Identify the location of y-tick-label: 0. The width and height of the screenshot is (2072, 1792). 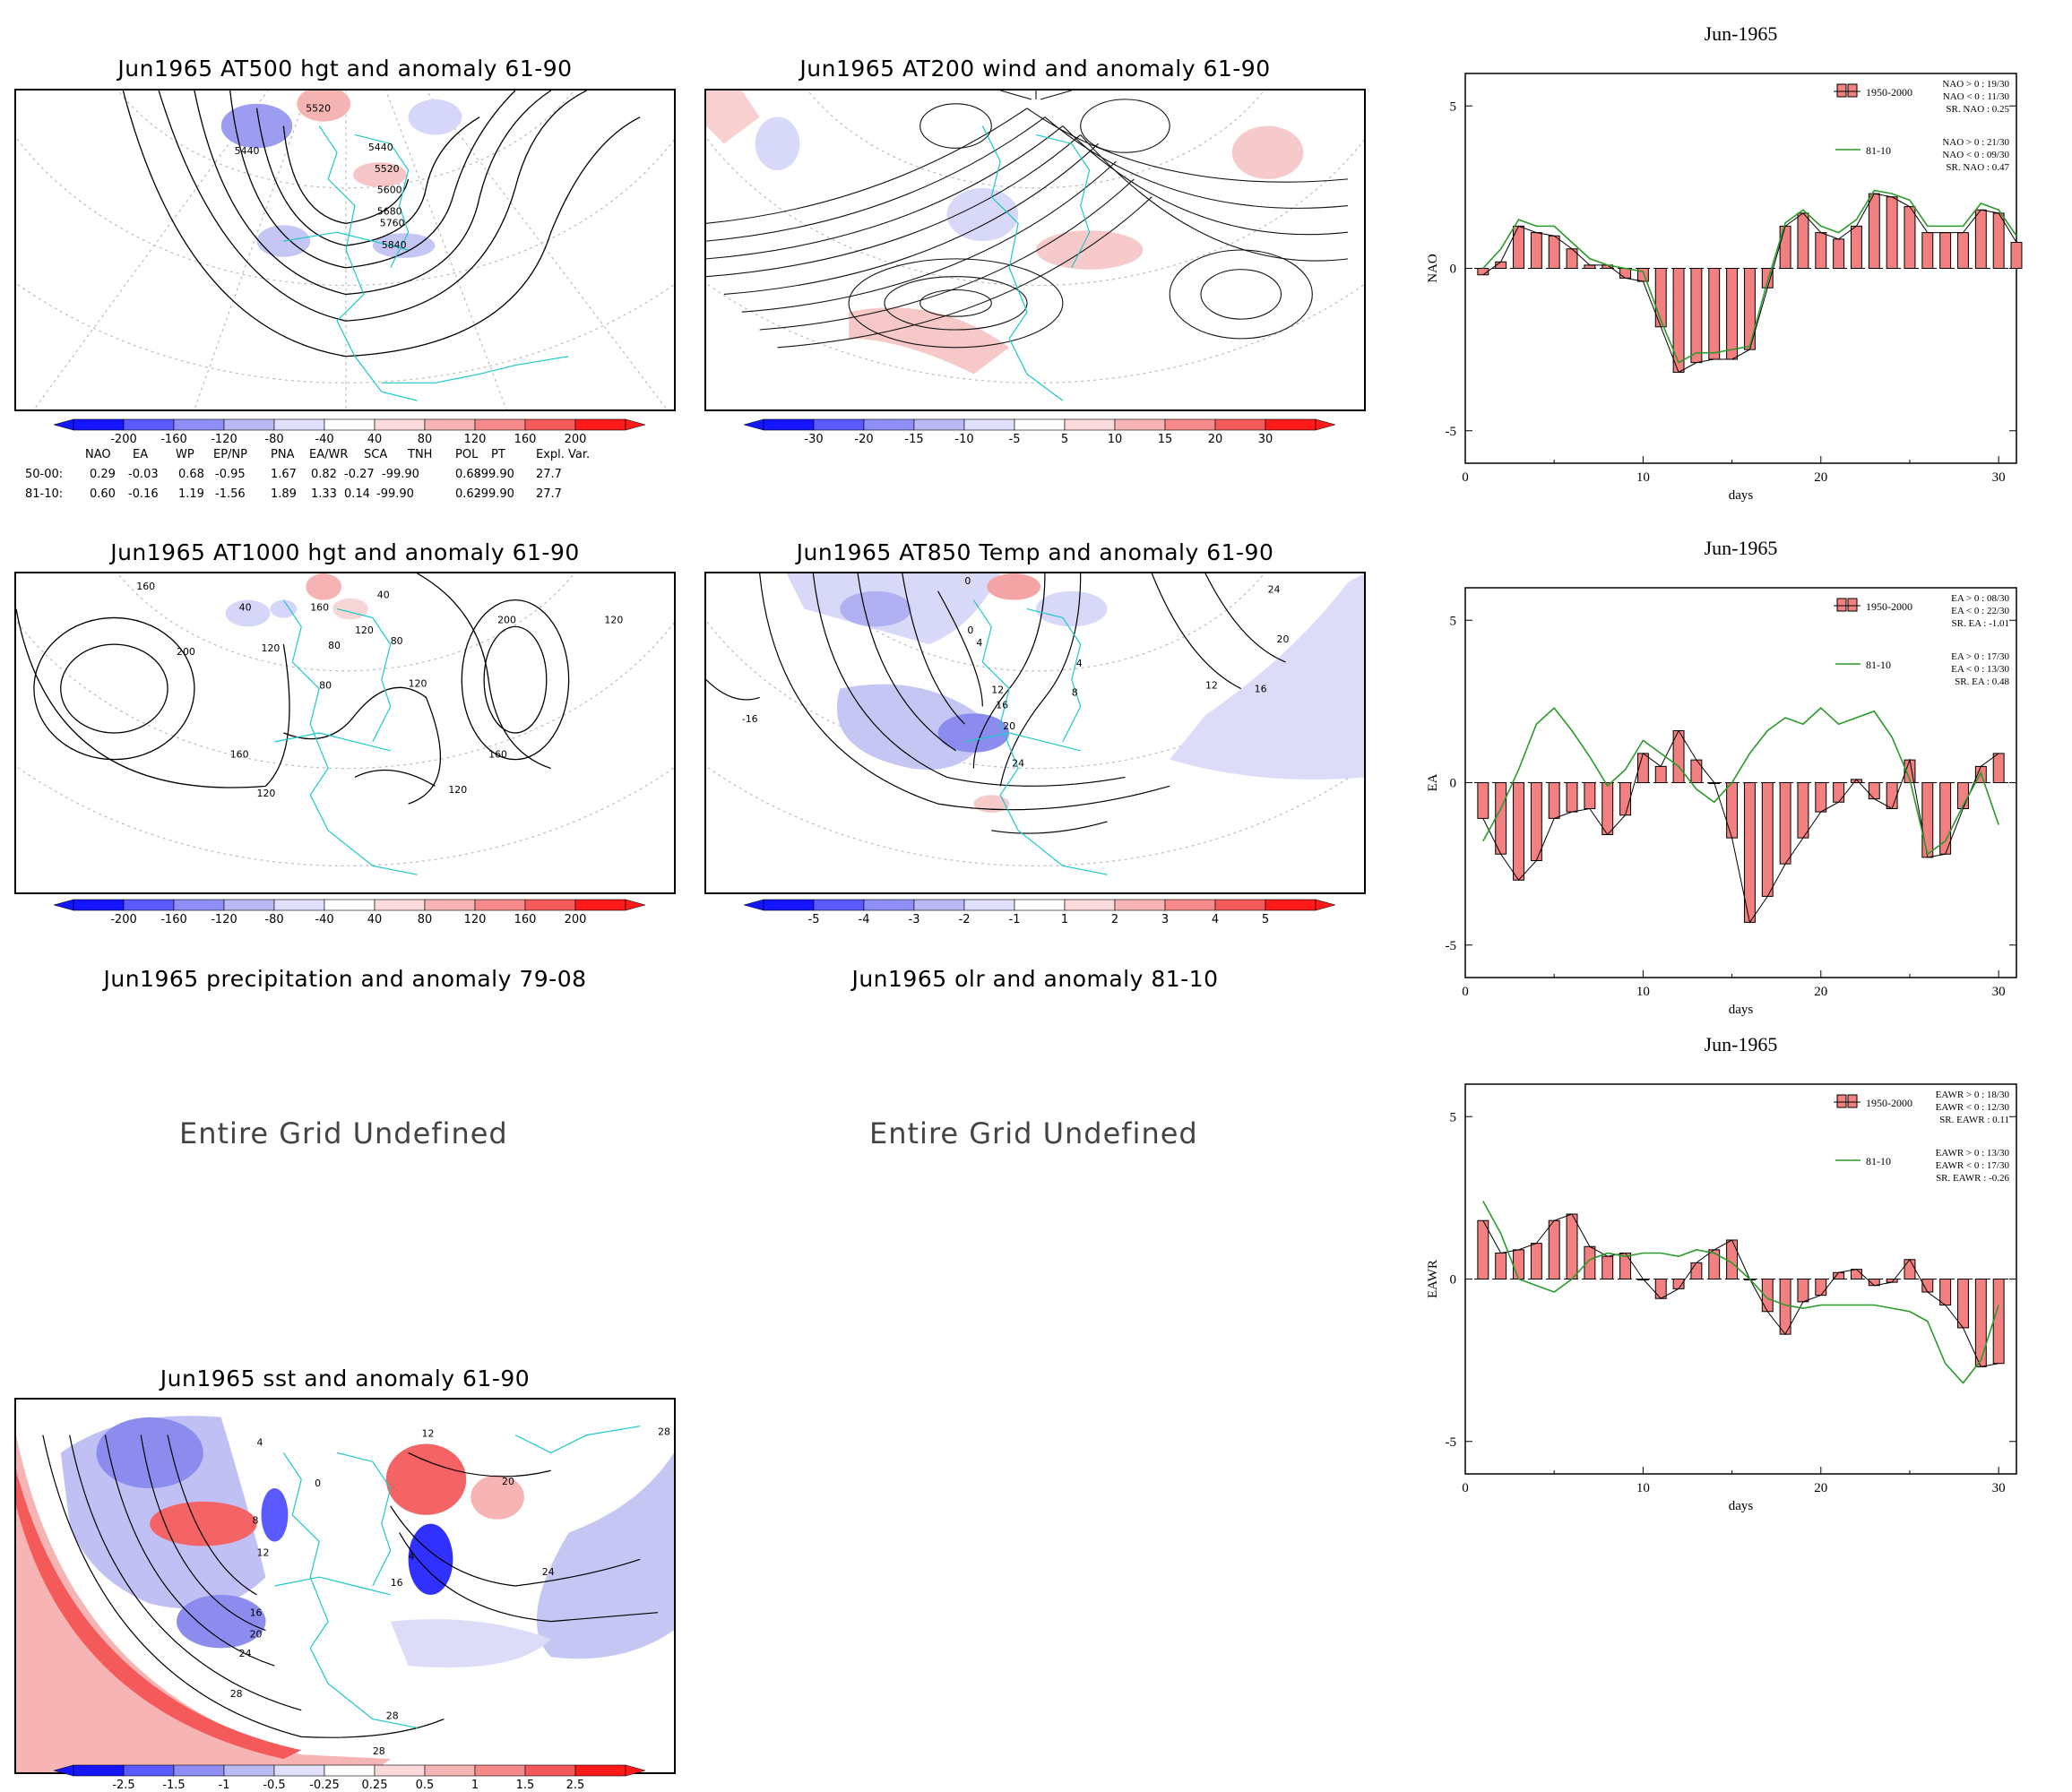
(1453, 1280).